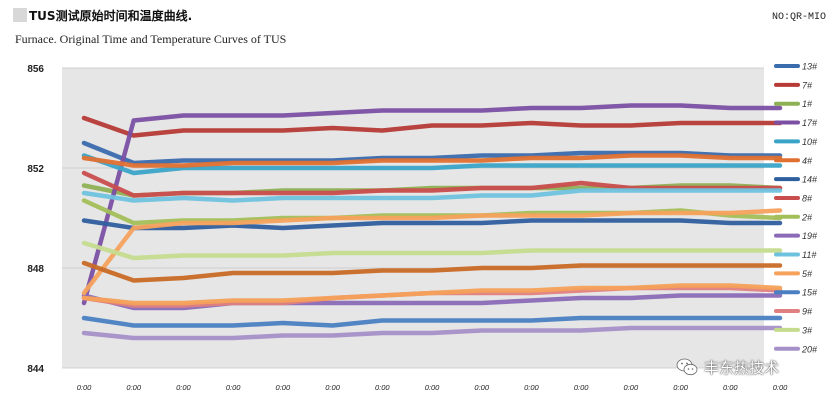  Describe the element at coordinates (807, 217) in the screenshot. I see `legend-label: 2#` at that location.